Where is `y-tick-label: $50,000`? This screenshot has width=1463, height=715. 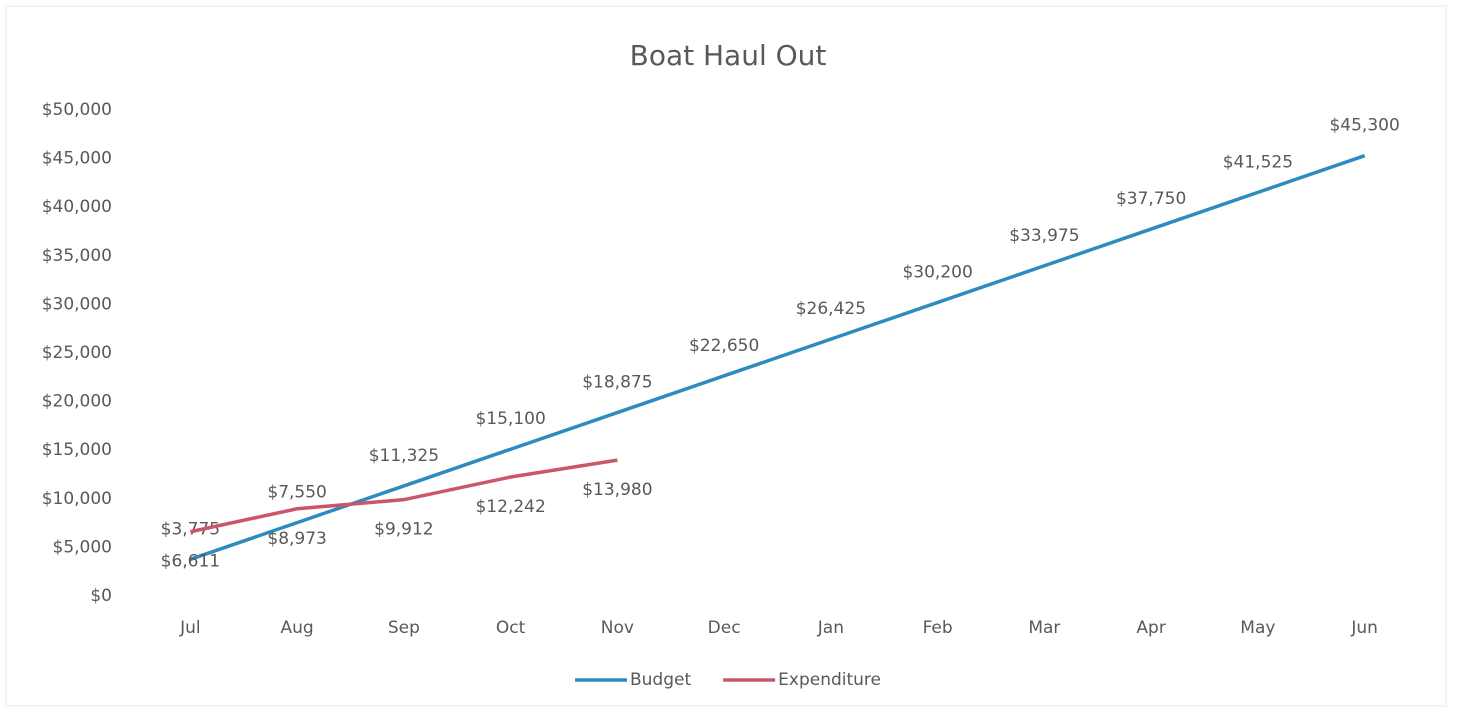
y-tick-label: $50,000 is located at coordinates (77, 110).